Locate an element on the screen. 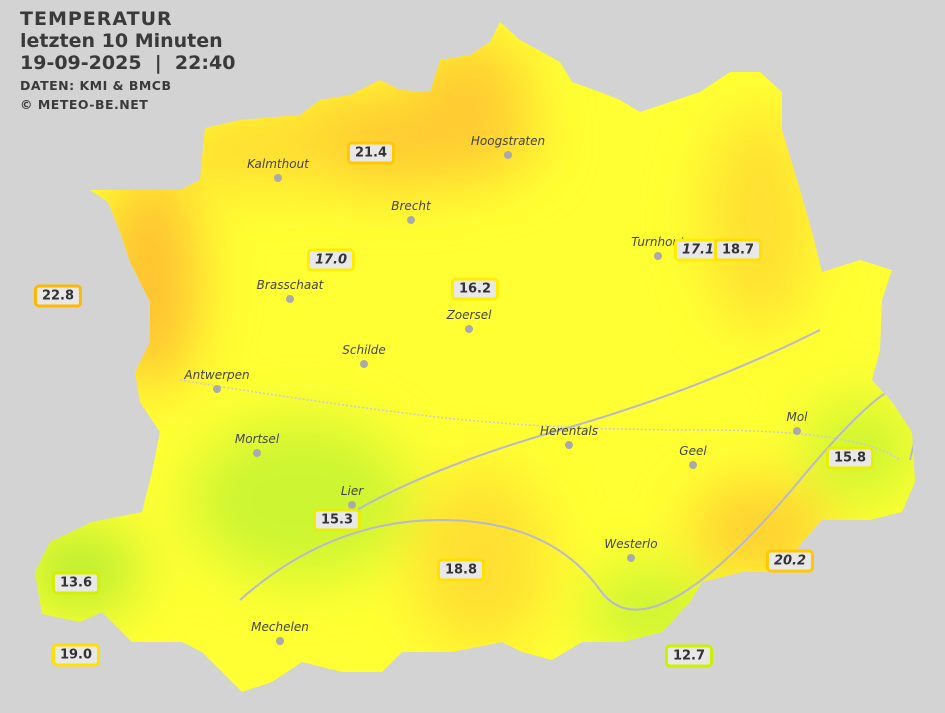  city-label: Mortsel is located at coordinates (257, 439).